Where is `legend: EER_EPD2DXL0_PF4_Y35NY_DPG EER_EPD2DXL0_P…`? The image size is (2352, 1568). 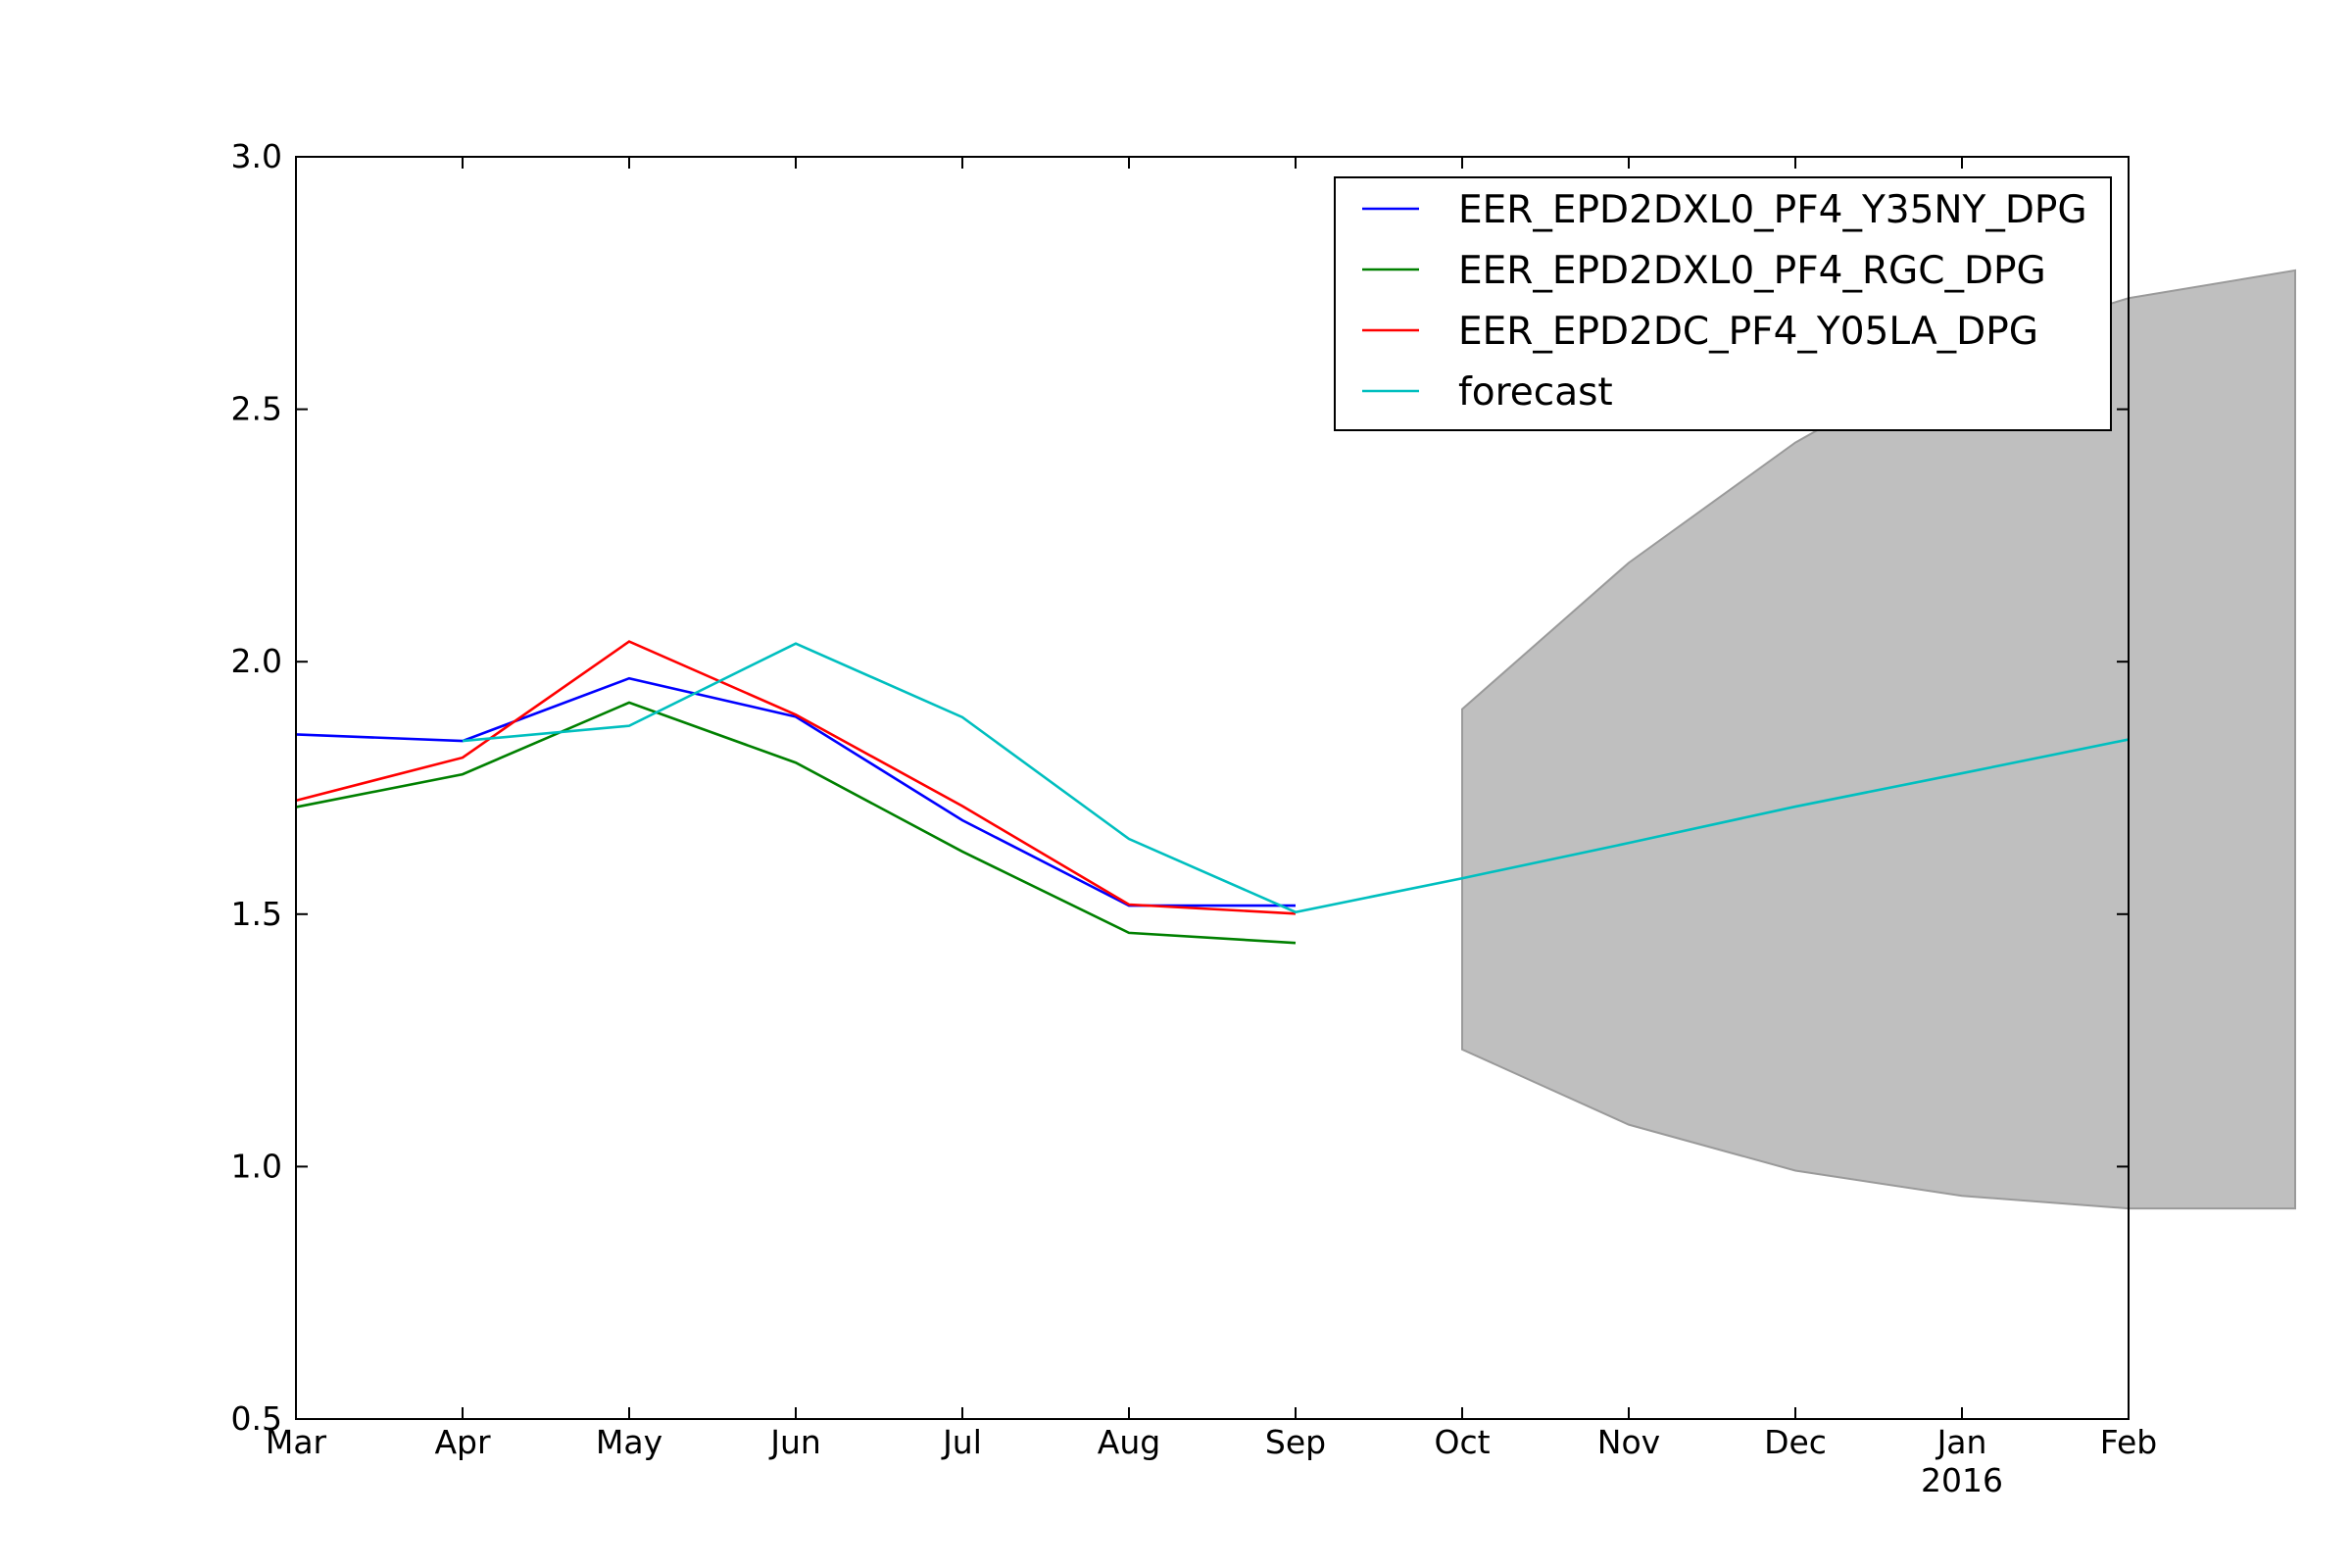
legend: EER_EPD2DXL0_PF4_Y35NY_DPG EER_EPD2DXL0_P… is located at coordinates (1723, 303).